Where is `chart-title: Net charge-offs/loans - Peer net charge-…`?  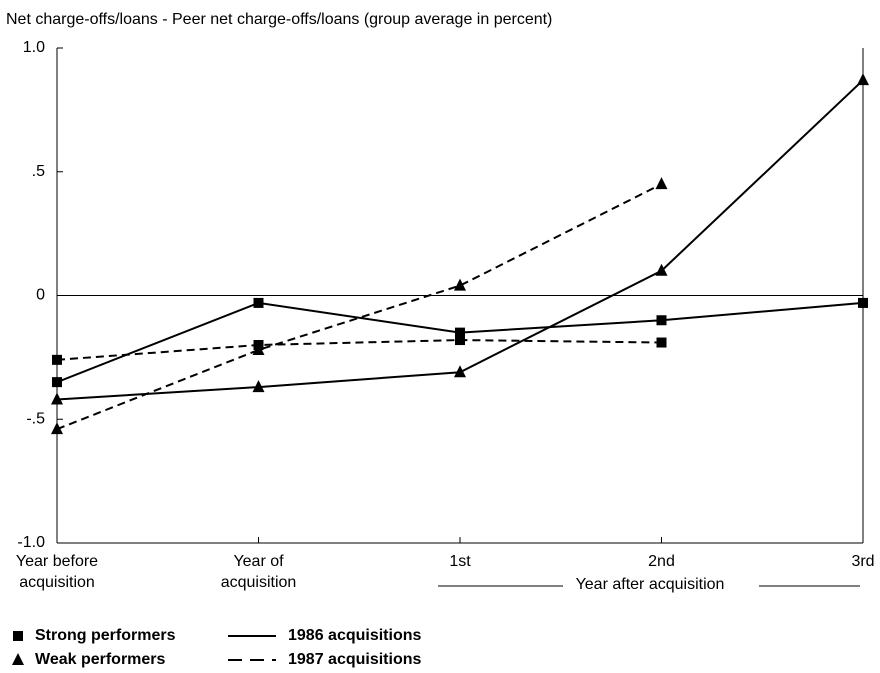 chart-title: Net charge-offs/loans - Peer net charge-… is located at coordinates (279, 19).